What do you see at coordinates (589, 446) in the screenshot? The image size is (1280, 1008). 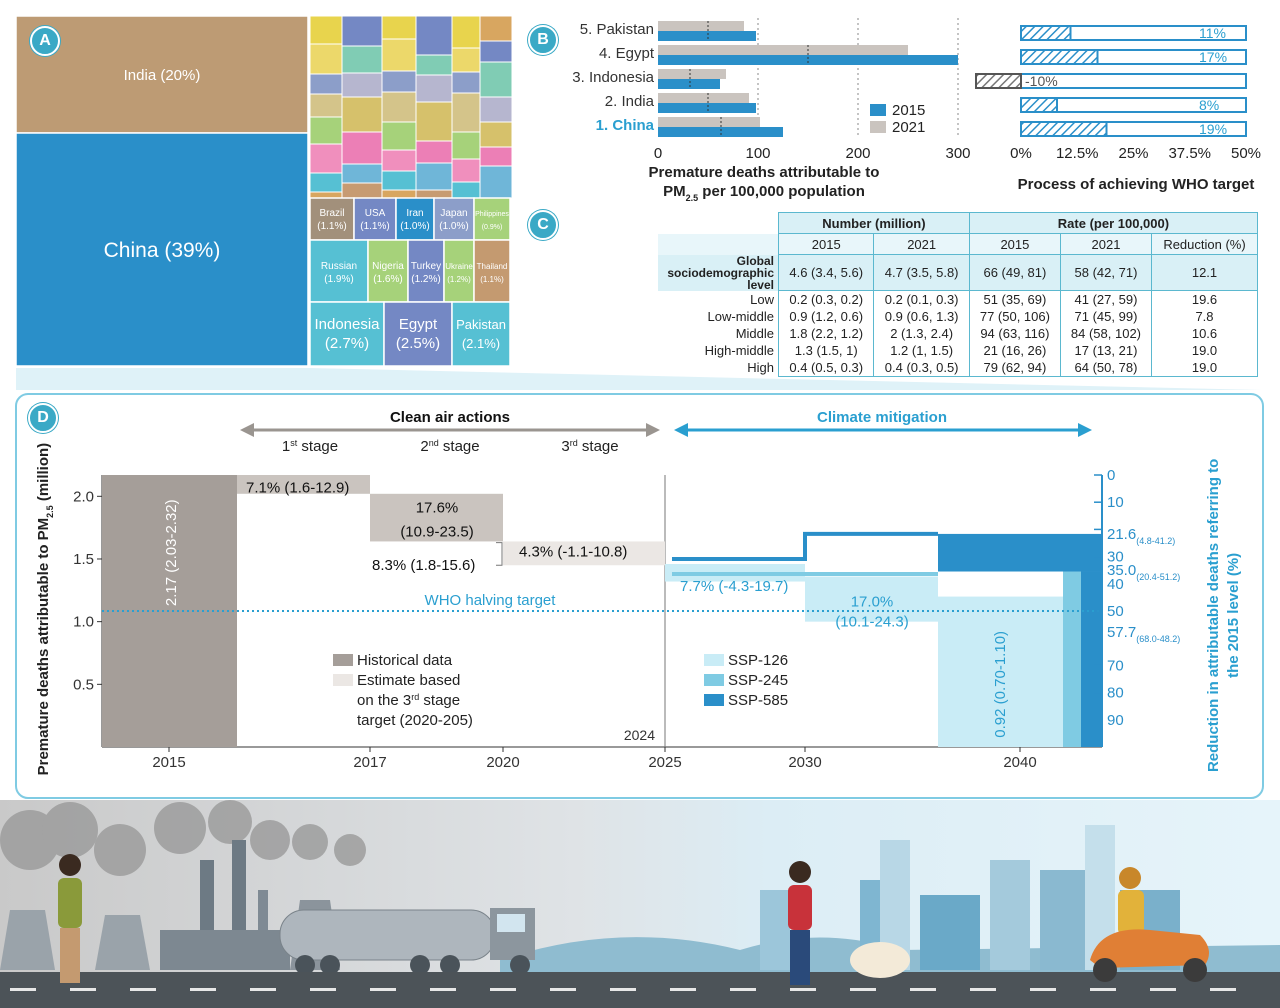 I see `stage-label: 3rd stage` at bounding box center [589, 446].